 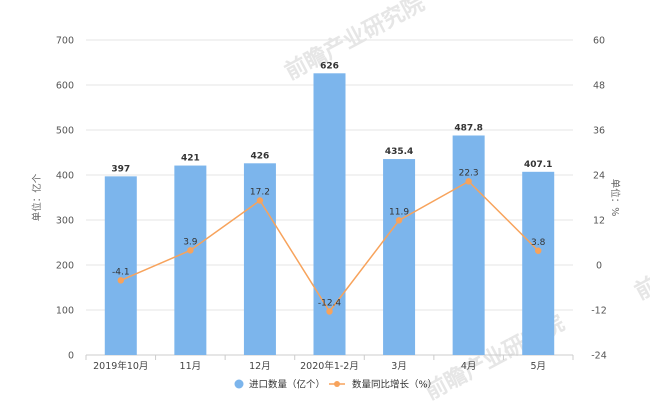 What do you see at coordinates (121, 272) in the screenshot?
I see `line-data-label: -4.1` at bounding box center [121, 272].